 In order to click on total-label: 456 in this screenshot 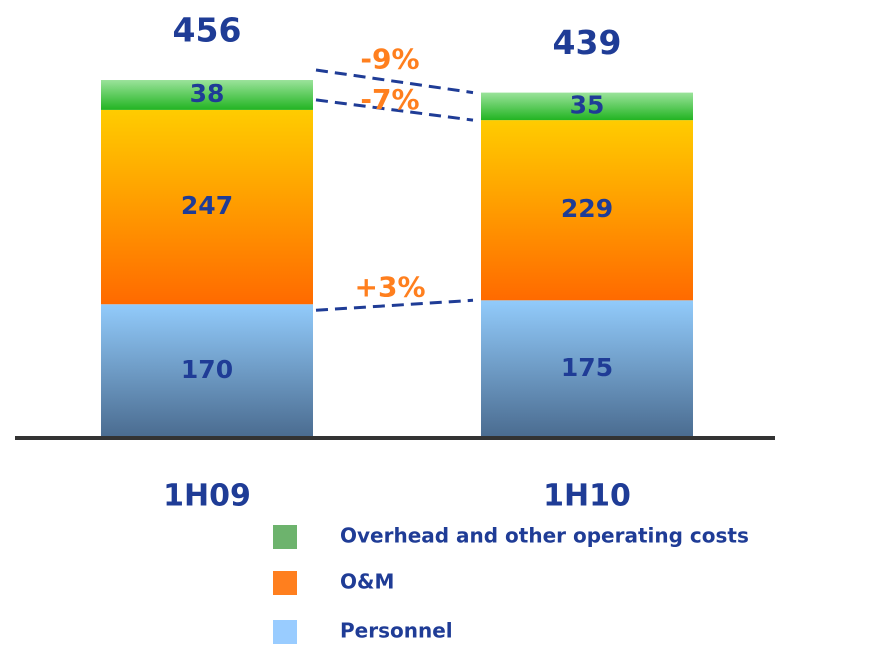, I will do `click(207, 30)`.